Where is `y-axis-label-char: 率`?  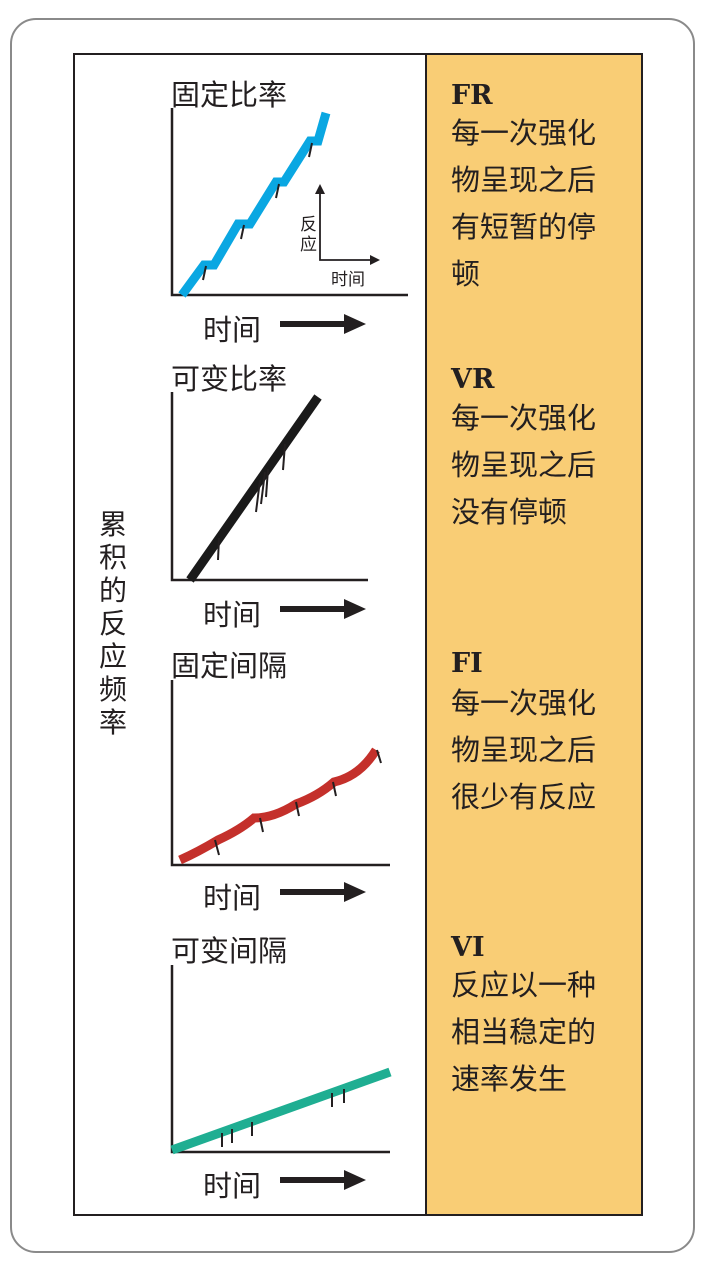 y-axis-label-char: 率 is located at coordinates (112, 722).